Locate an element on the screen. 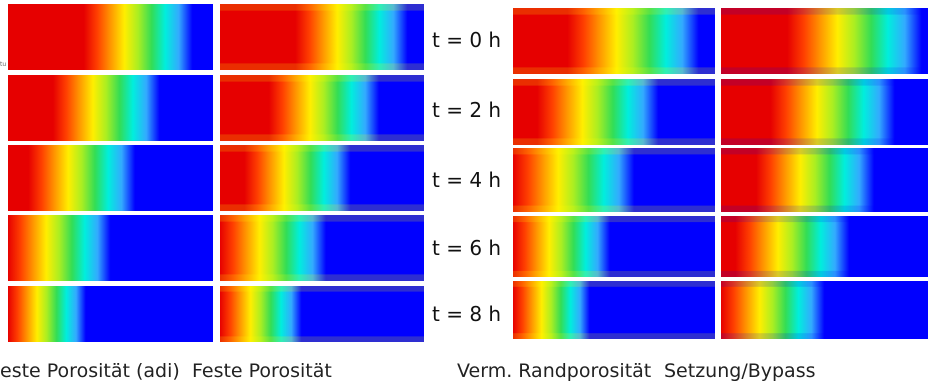 The image size is (933, 390). time-label-2h: t = 2 h is located at coordinates (467, 110).